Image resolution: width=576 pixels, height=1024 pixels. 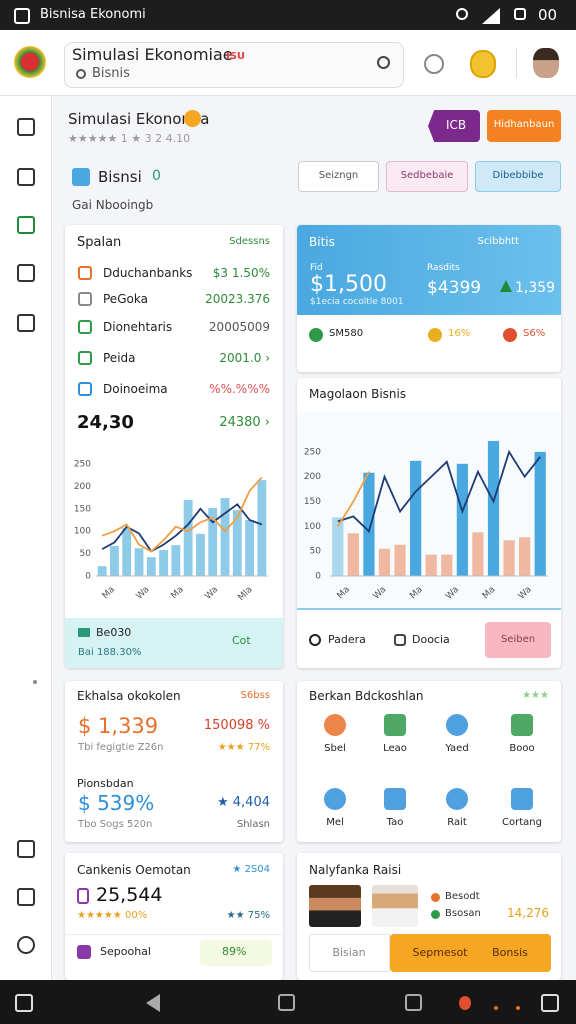 I want to click on tab-icon, so click(x=81, y=177).